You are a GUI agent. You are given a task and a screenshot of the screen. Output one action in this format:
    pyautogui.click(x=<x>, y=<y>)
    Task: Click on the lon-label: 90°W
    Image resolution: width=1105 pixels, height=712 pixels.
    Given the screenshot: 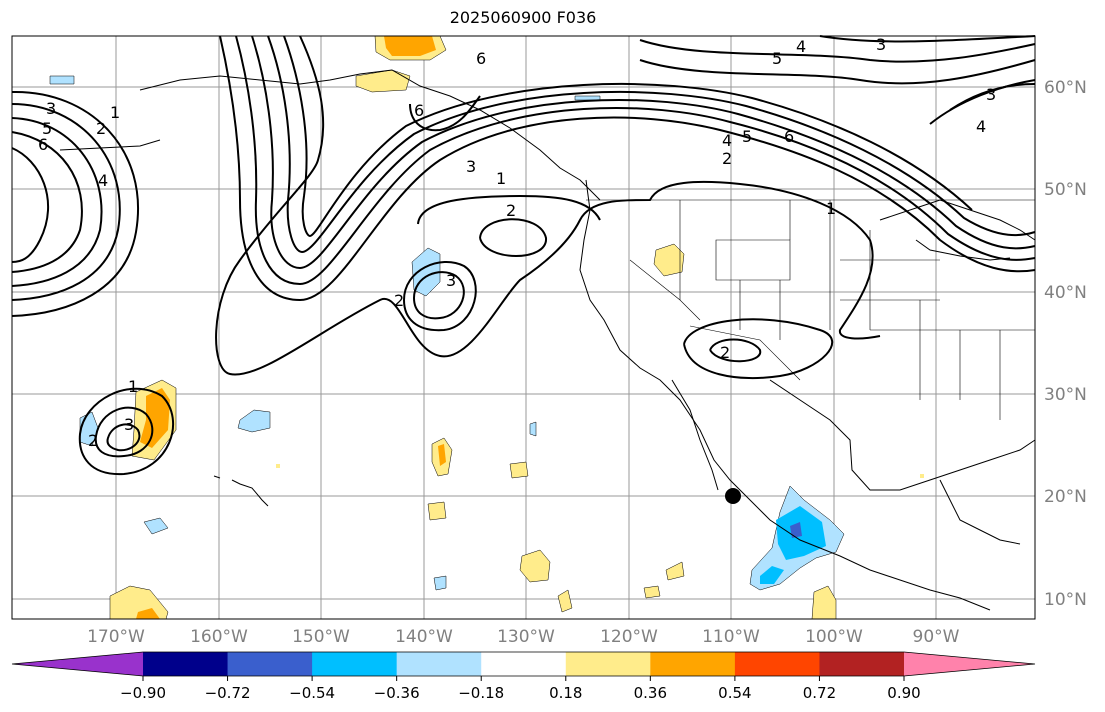 What is the action you would take?
    pyautogui.click(x=936, y=637)
    